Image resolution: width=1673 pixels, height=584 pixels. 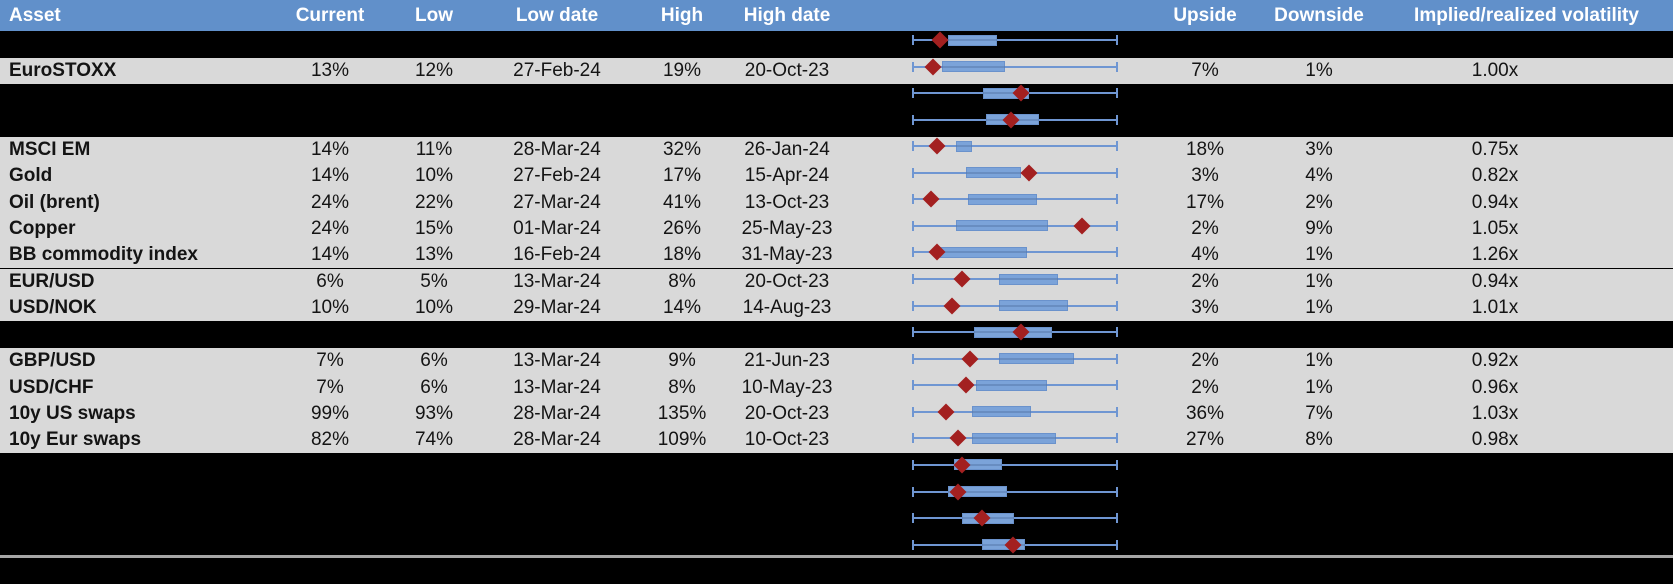 I want to click on column-header-low: Low, so click(x=434, y=15).